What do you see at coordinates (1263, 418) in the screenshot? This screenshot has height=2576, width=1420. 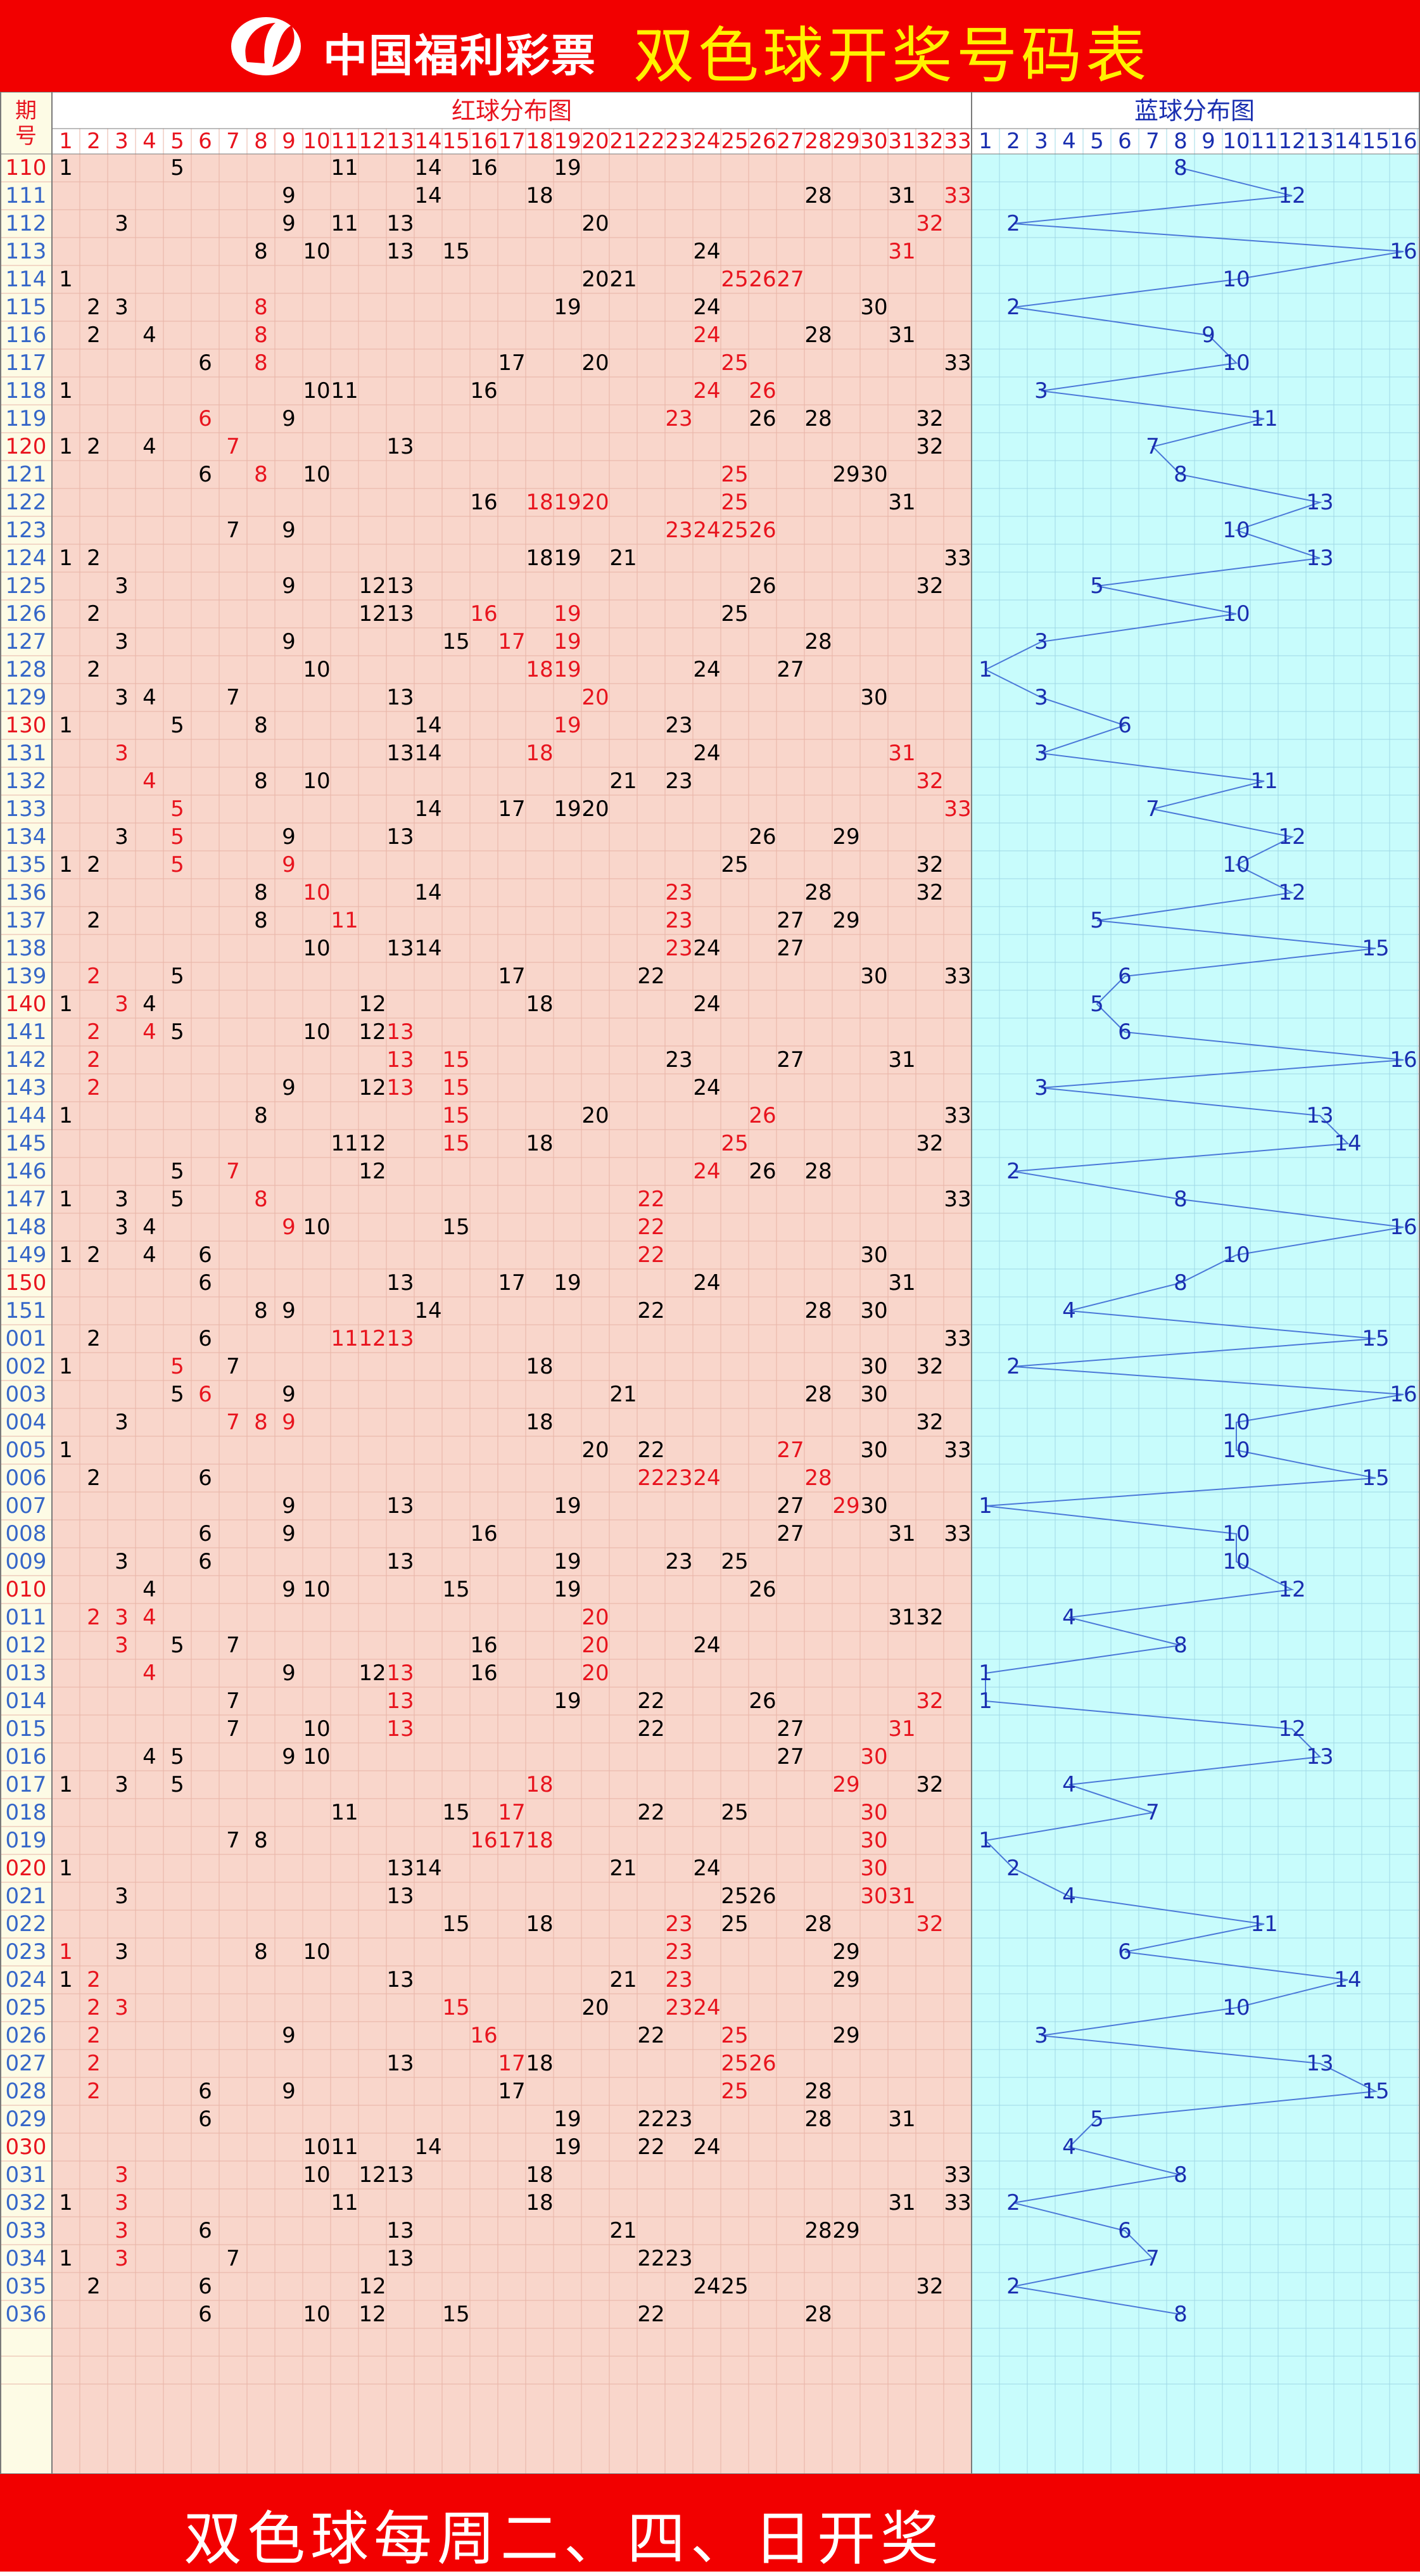 I see `blue-ball-number: 11` at bounding box center [1263, 418].